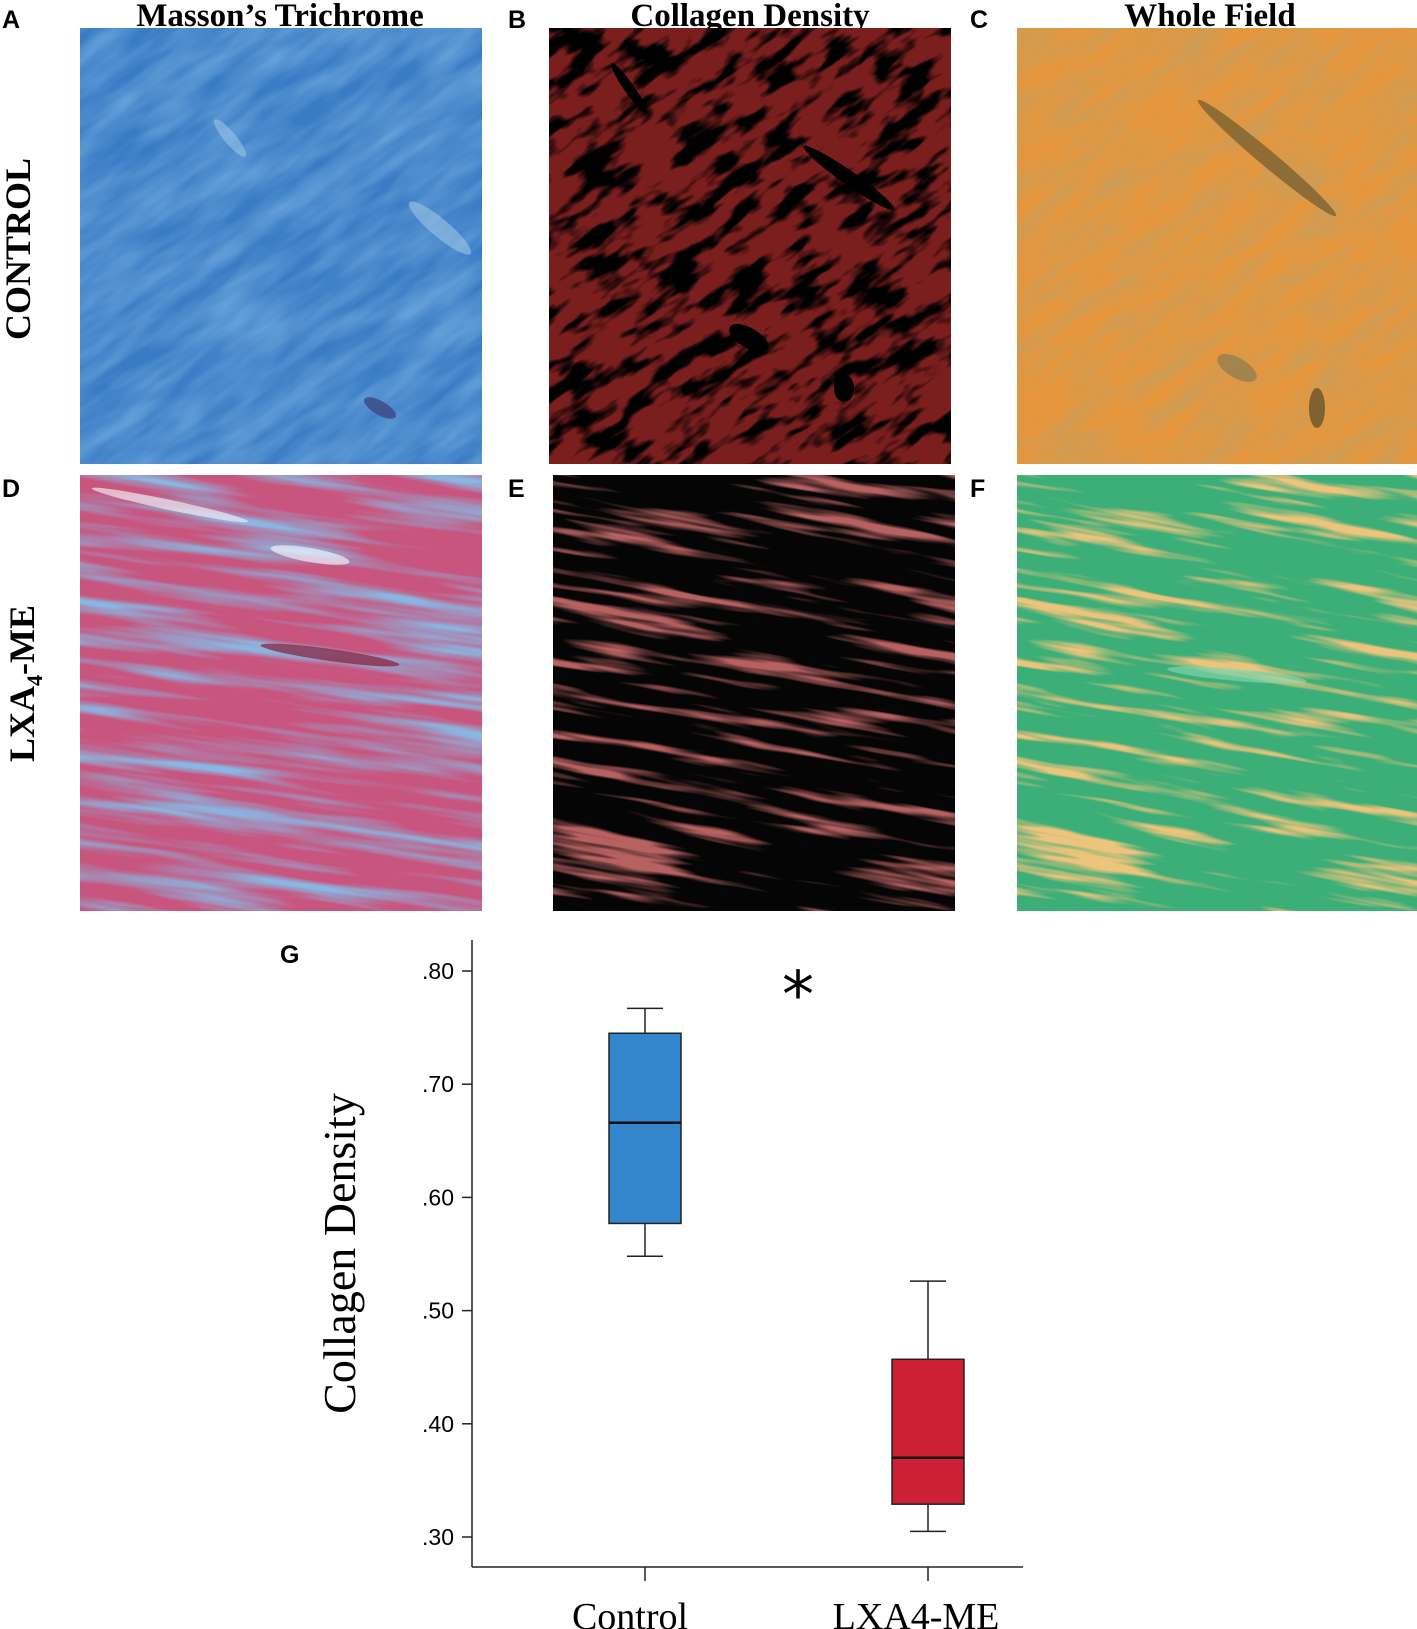 The image size is (1417, 1629). Describe the element at coordinates (281, 693) in the screenshot. I see `image-d-lxa-trichrome` at that location.